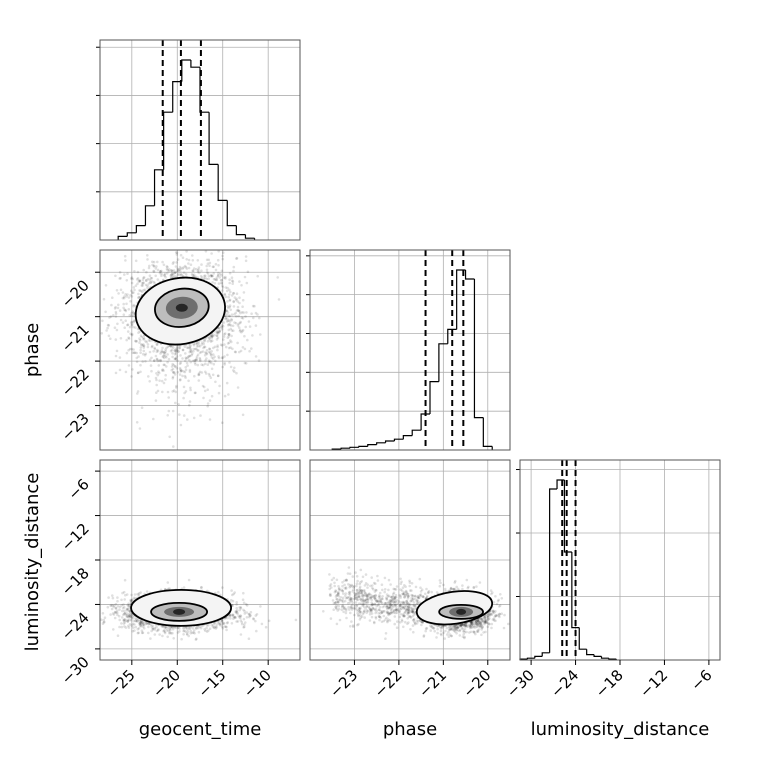 The height and width of the screenshot is (760, 760). I want to click on panel-hist-phase, so click(408, 350).